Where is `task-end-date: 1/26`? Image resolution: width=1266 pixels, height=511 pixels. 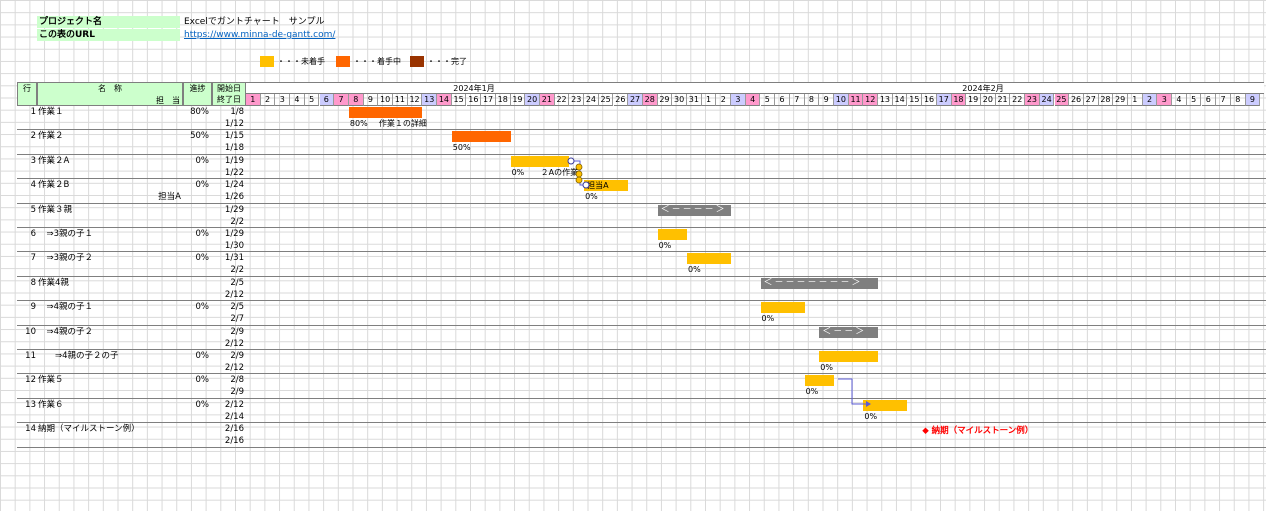
task-end-date: 1/26 is located at coordinates (234, 197).